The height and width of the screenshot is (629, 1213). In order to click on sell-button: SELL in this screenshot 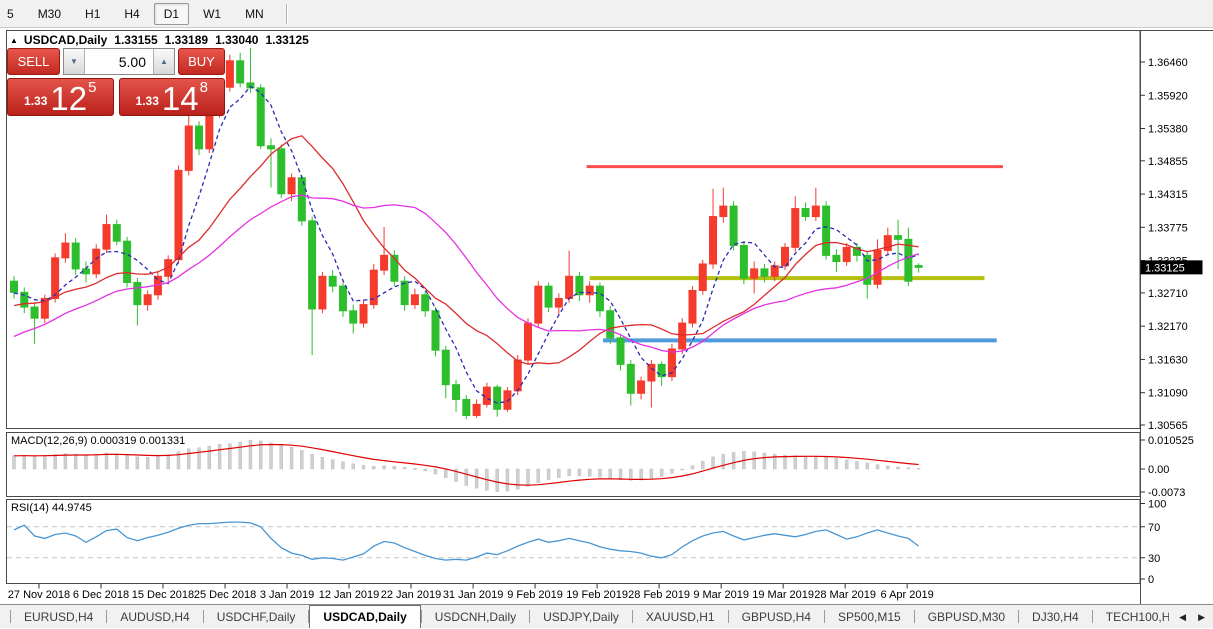, I will do `click(33, 61)`.